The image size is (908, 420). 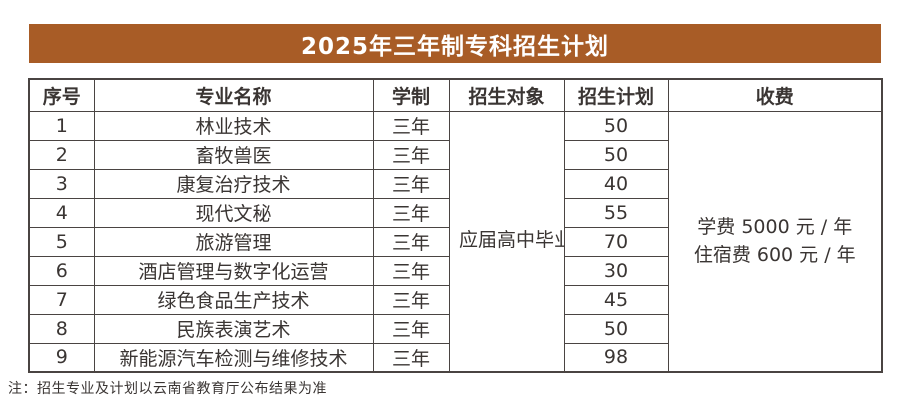 What do you see at coordinates (233, 154) in the screenshot?
I see `major-cell: 畜牧兽医` at bounding box center [233, 154].